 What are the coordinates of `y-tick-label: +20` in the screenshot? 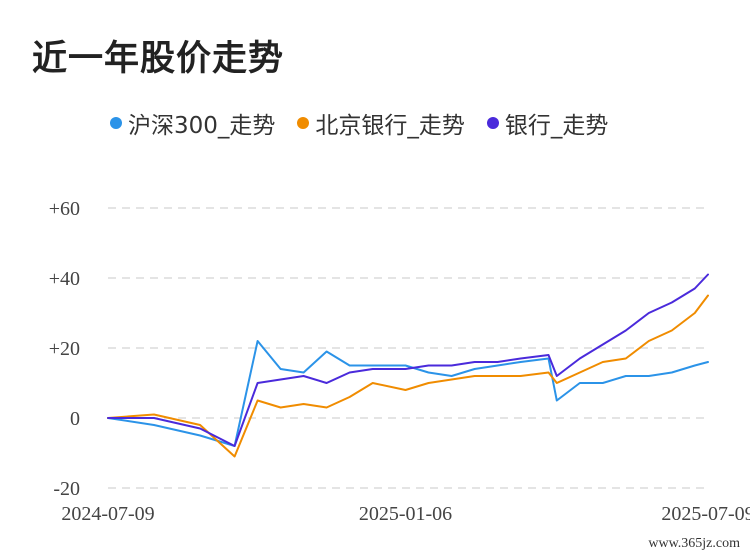 It's located at (64, 349).